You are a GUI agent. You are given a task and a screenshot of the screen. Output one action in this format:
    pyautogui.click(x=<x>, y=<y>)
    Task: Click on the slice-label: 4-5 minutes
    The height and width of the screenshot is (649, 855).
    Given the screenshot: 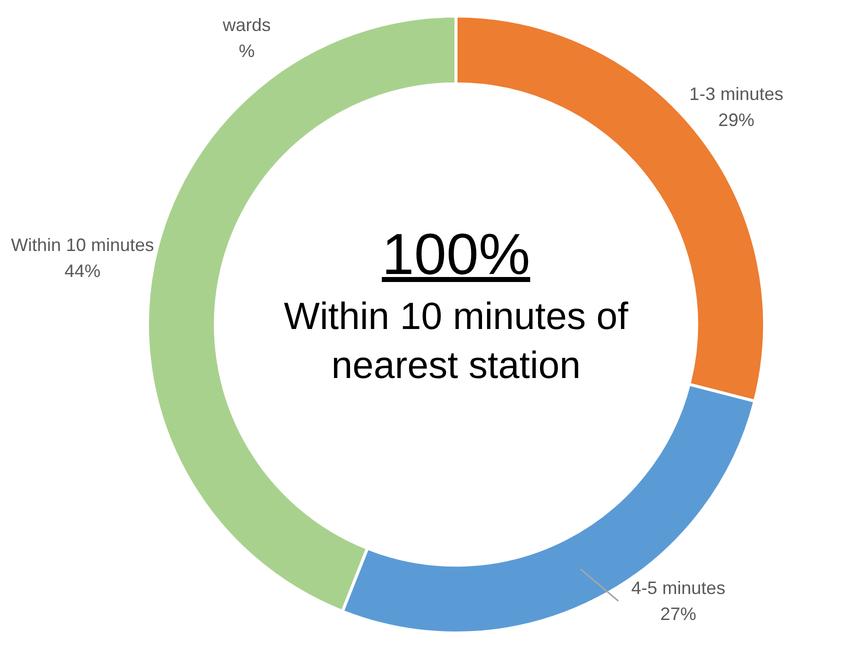 What is the action you would take?
    pyautogui.click(x=678, y=588)
    